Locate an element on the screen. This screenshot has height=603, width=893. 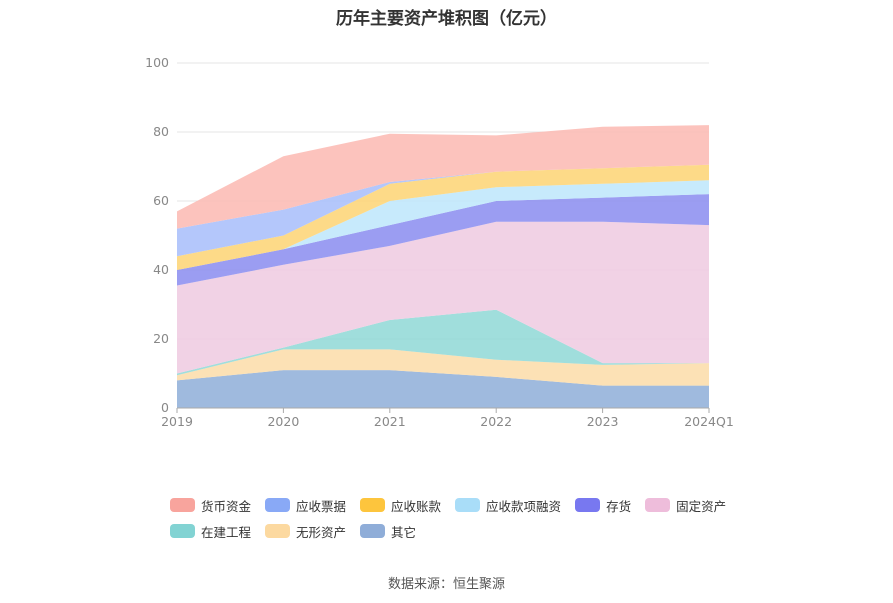
legend-label: 固定资产 is located at coordinates (701, 506).